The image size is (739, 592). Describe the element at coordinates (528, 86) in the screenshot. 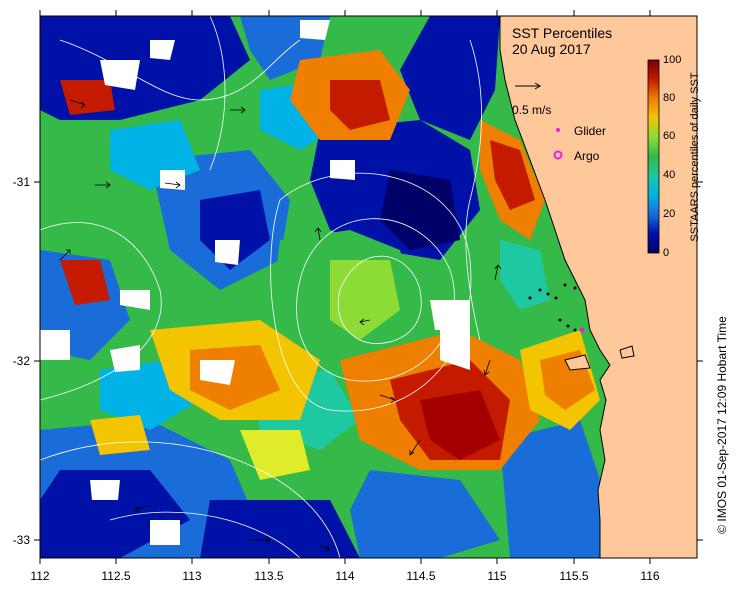

I see `vector-scale-arrow` at that location.